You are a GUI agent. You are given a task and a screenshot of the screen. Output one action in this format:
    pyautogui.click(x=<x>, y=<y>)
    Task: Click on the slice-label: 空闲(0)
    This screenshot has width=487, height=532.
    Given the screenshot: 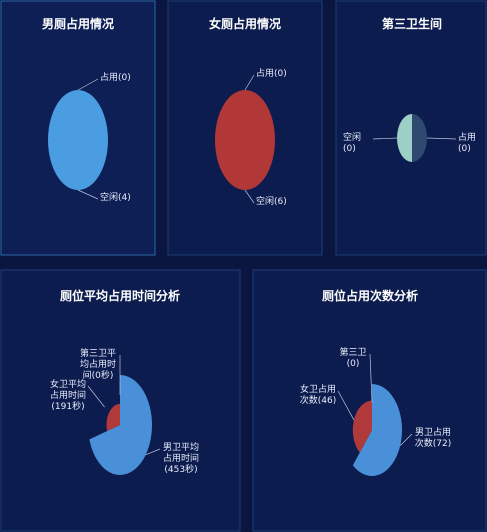 What is the action you would take?
    pyautogui.click(x=358, y=144)
    